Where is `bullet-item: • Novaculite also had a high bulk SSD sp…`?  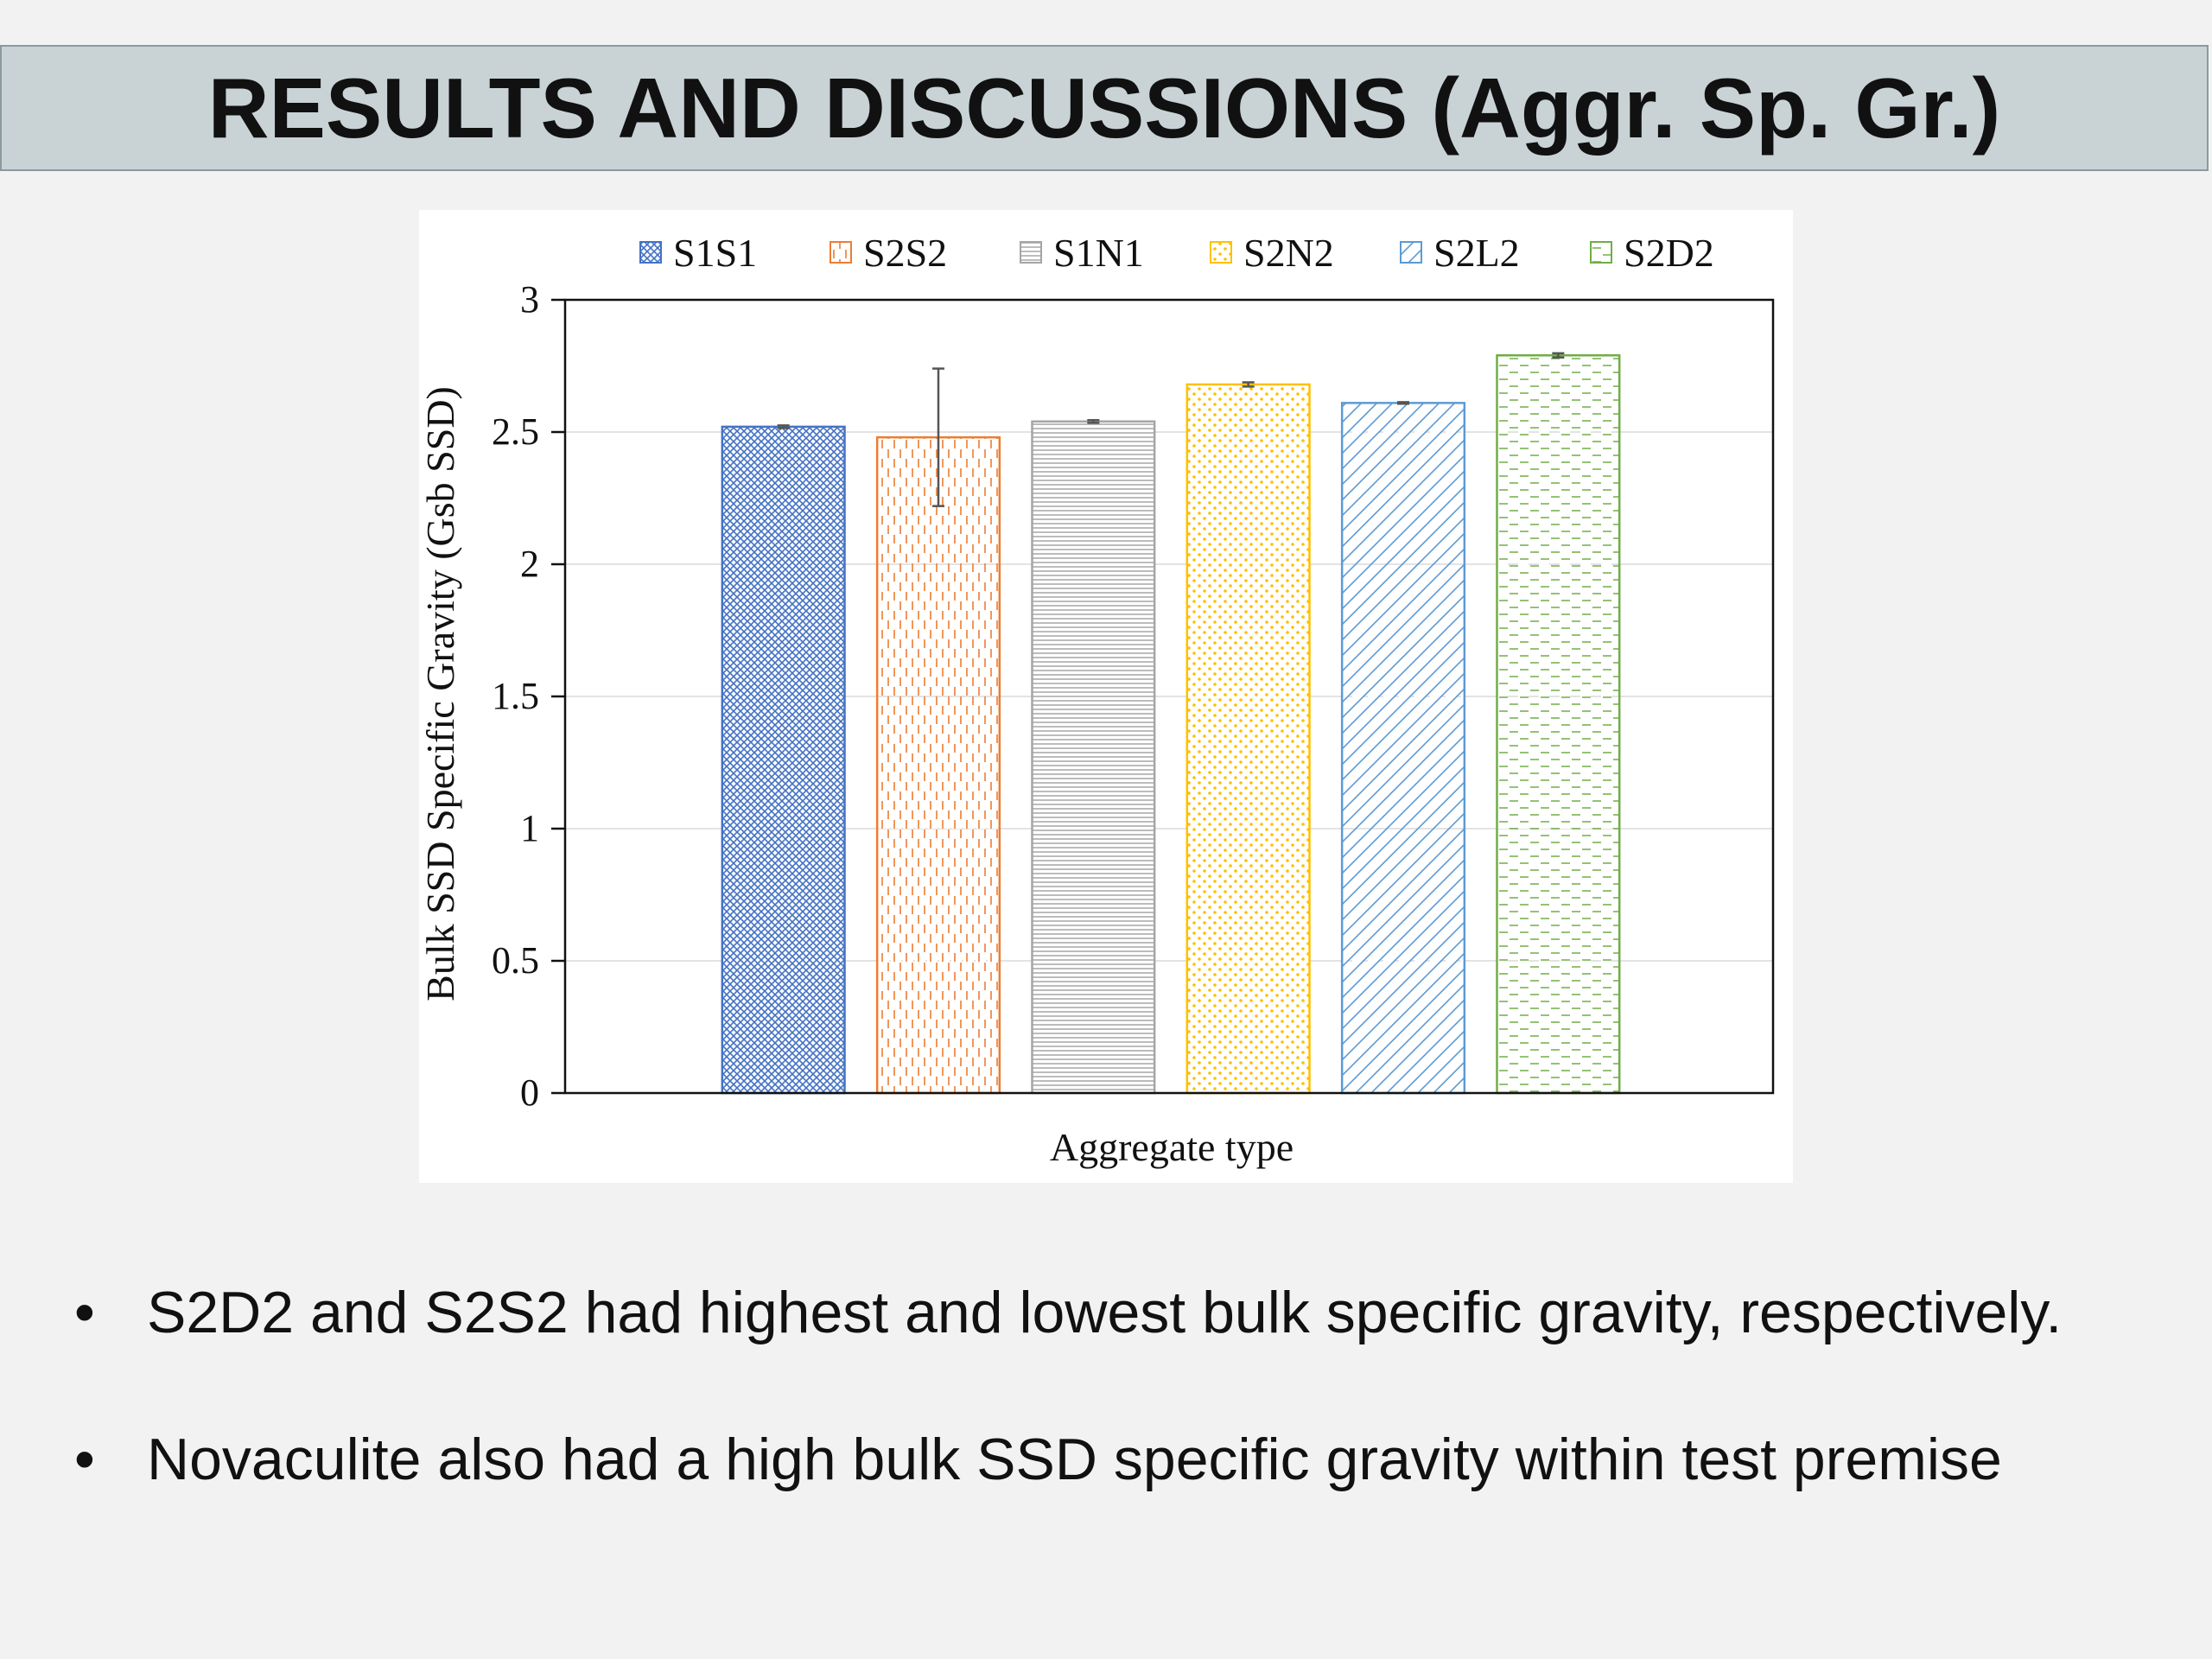
bullet-item: • Novaculite also had a high bulk SSD sp… is located at coordinates (1106, 1469).